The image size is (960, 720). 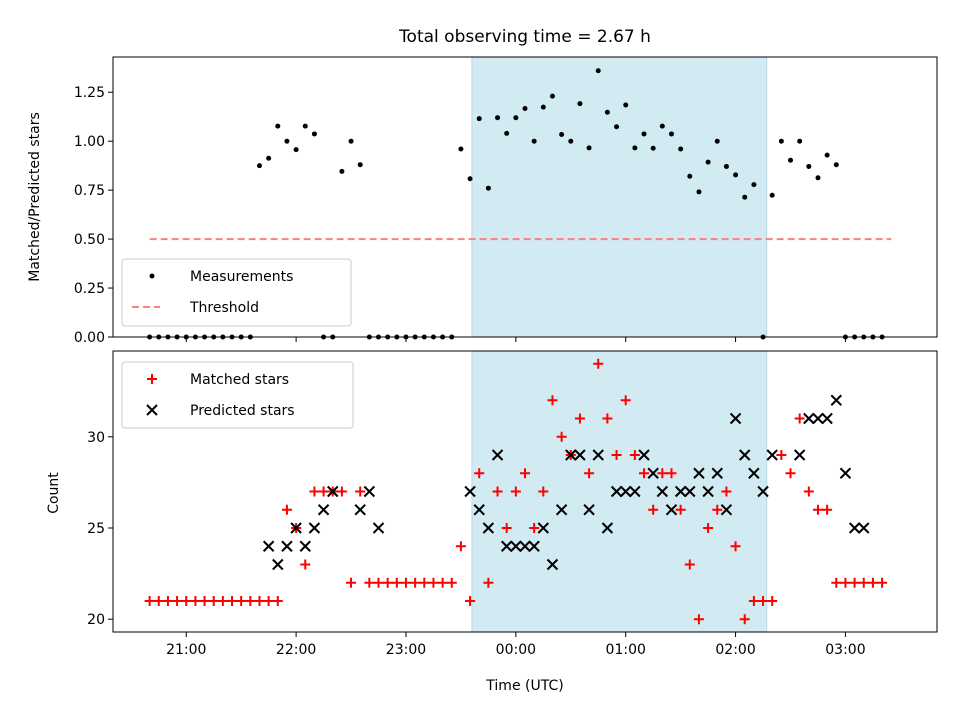 What do you see at coordinates (186, 650) in the screenshot?
I see `x-tick-label: 21:00` at bounding box center [186, 650].